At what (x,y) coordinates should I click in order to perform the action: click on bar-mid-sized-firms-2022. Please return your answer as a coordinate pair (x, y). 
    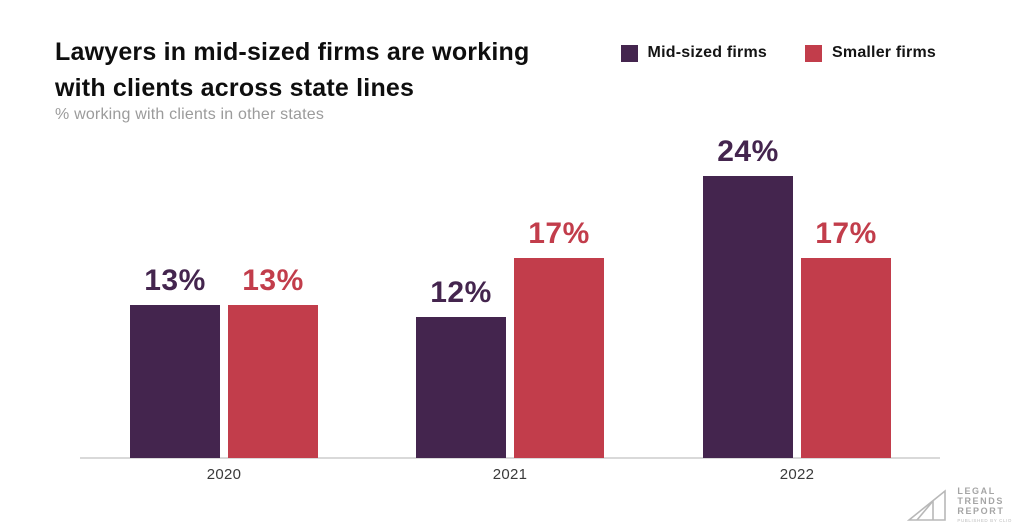
    Looking at the image, I should click on (748, 317).